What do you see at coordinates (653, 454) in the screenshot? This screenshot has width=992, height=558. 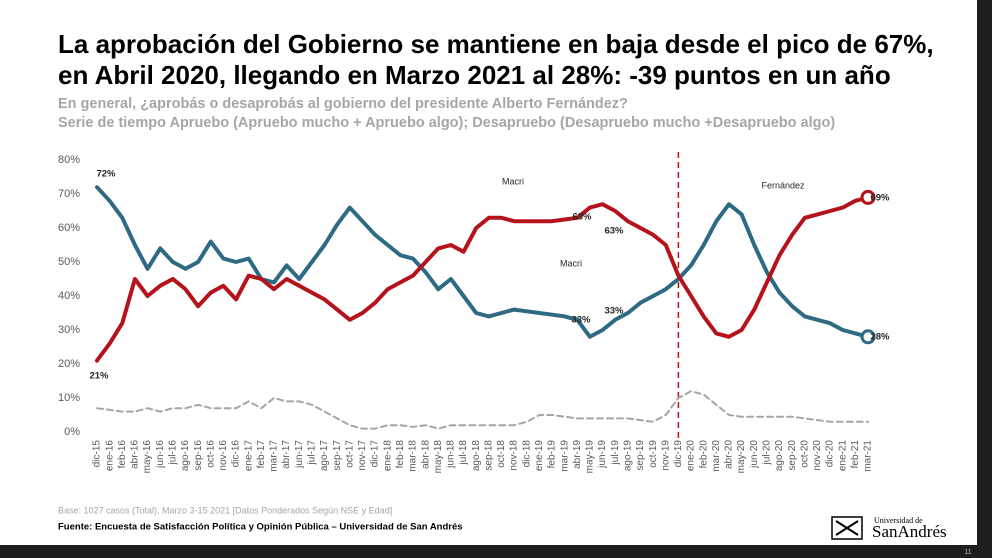 I see `x-tick-label: oct-19` at bounding box center [653, 454].